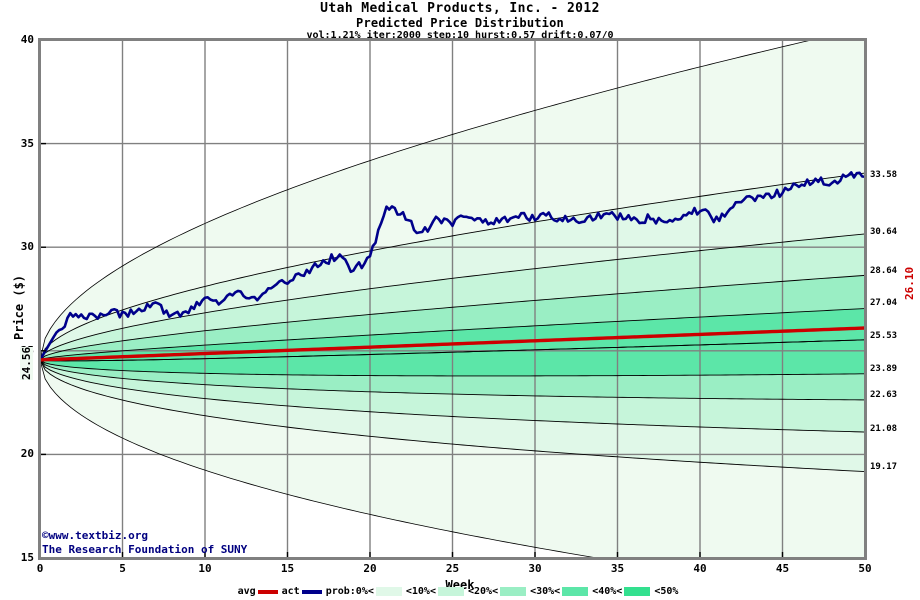  What do you see at coordinates (909, 283) in the screenshot?
I see `avg-end-price-label: 26.10` at bounding box center [909, 283].